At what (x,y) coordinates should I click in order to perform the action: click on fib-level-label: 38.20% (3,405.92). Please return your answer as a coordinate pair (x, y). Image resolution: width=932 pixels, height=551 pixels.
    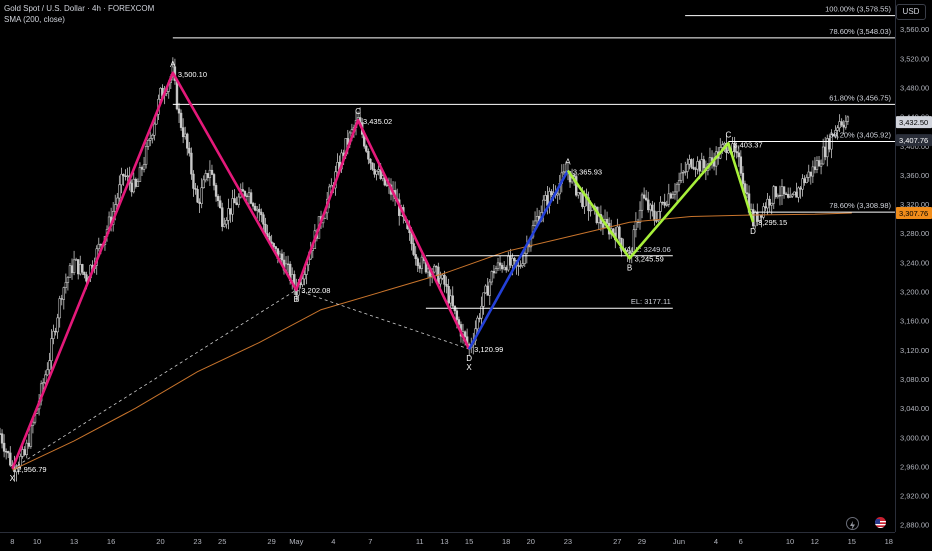
    Looking at the image, I should click on (860, 134).